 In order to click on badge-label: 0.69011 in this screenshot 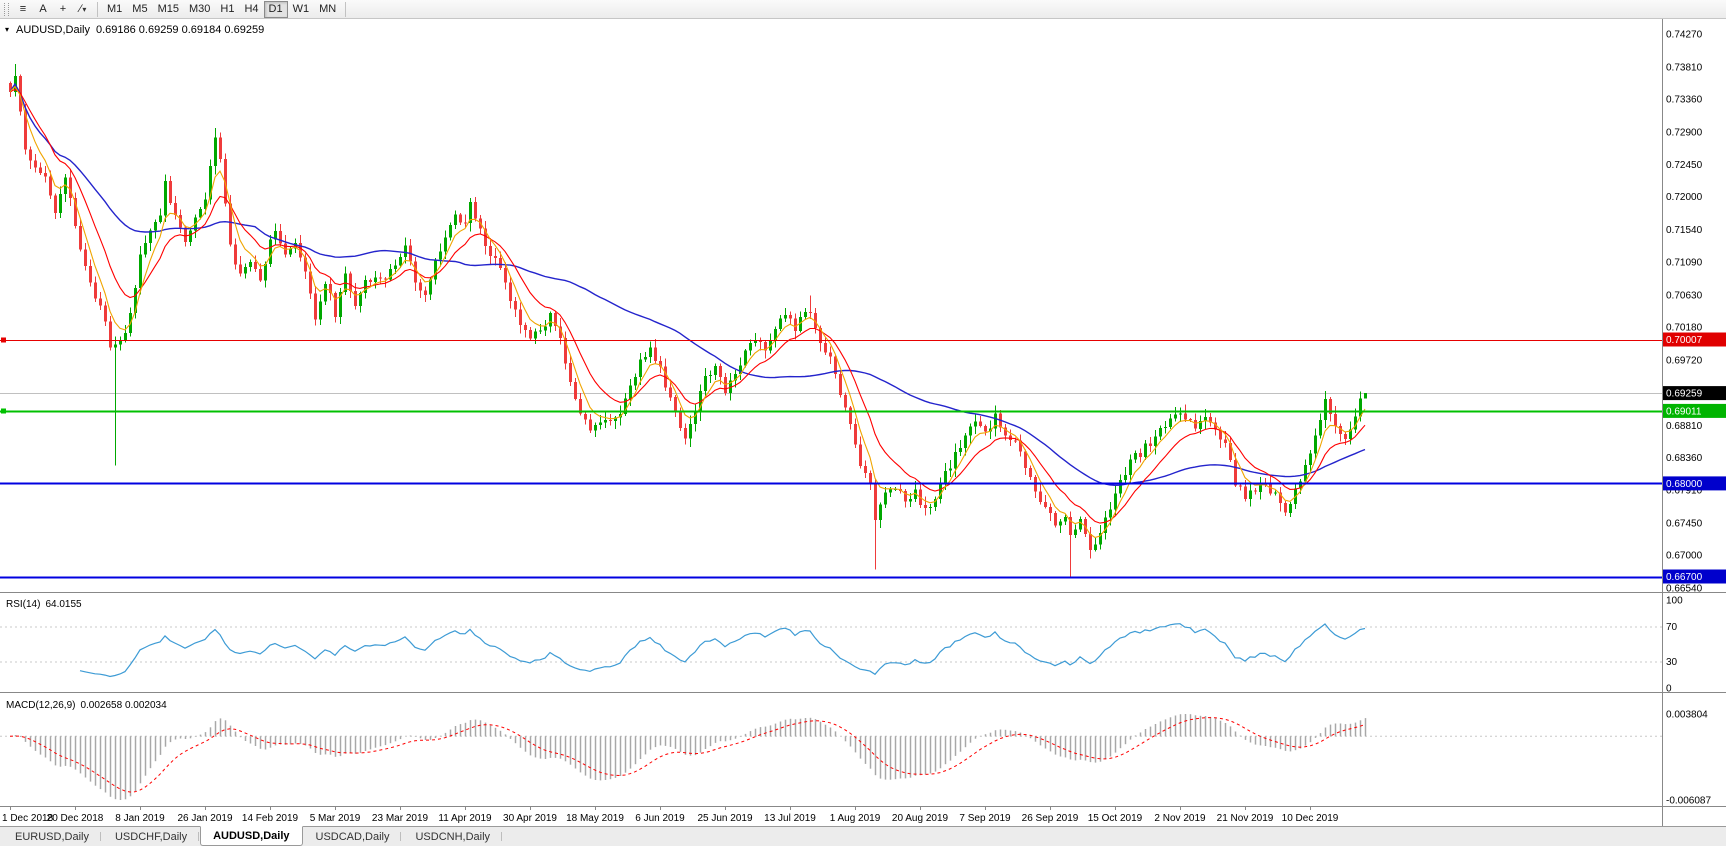, I will do `click(1684, 411)`.